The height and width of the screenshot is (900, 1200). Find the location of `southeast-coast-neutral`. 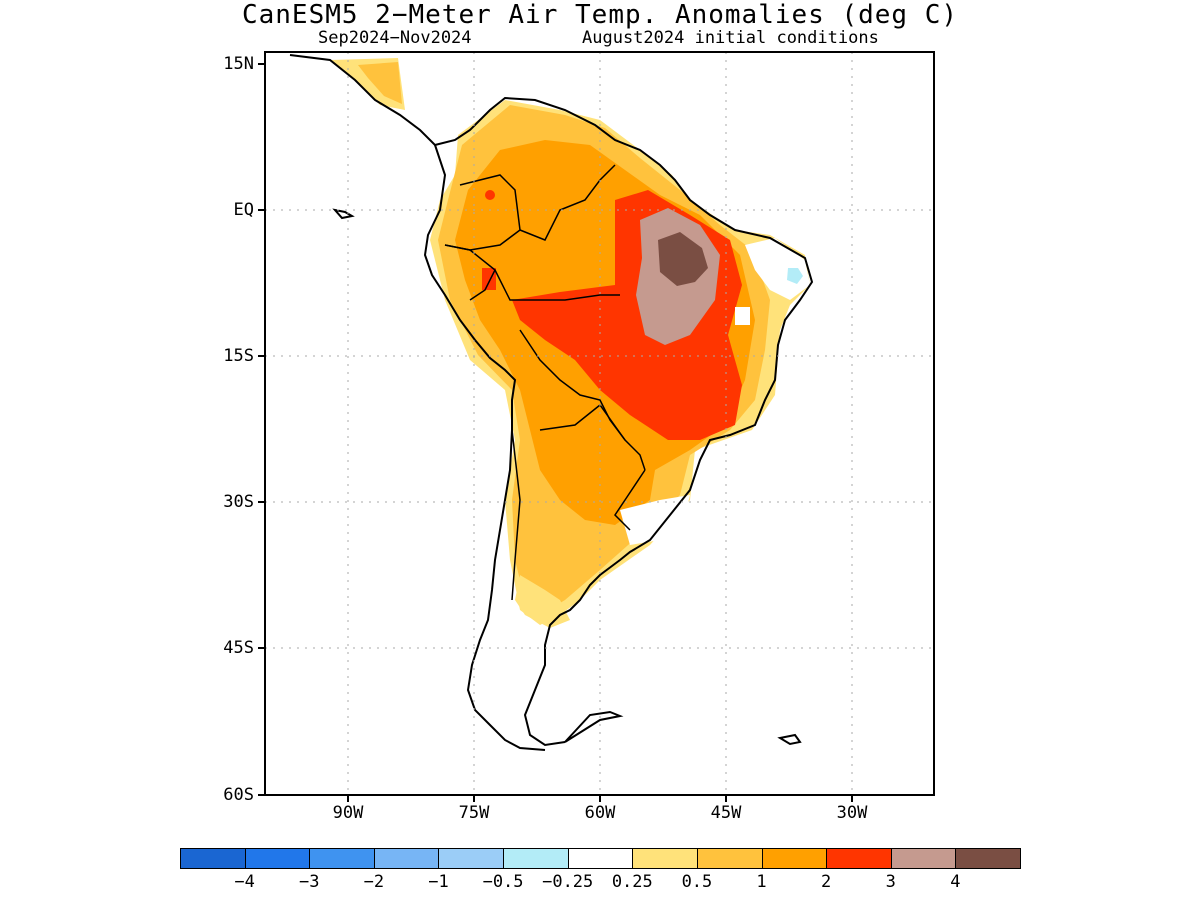

southeast-coast-neutral is located at coordinates (655, 520).